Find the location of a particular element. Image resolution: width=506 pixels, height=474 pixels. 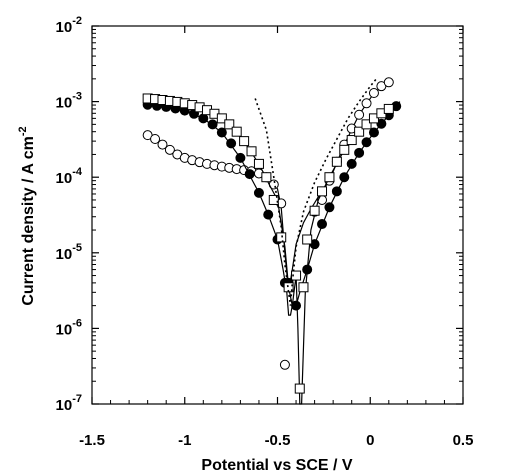

y-tick-label: 10⁻⁶ is located at coordinates (69, 327).